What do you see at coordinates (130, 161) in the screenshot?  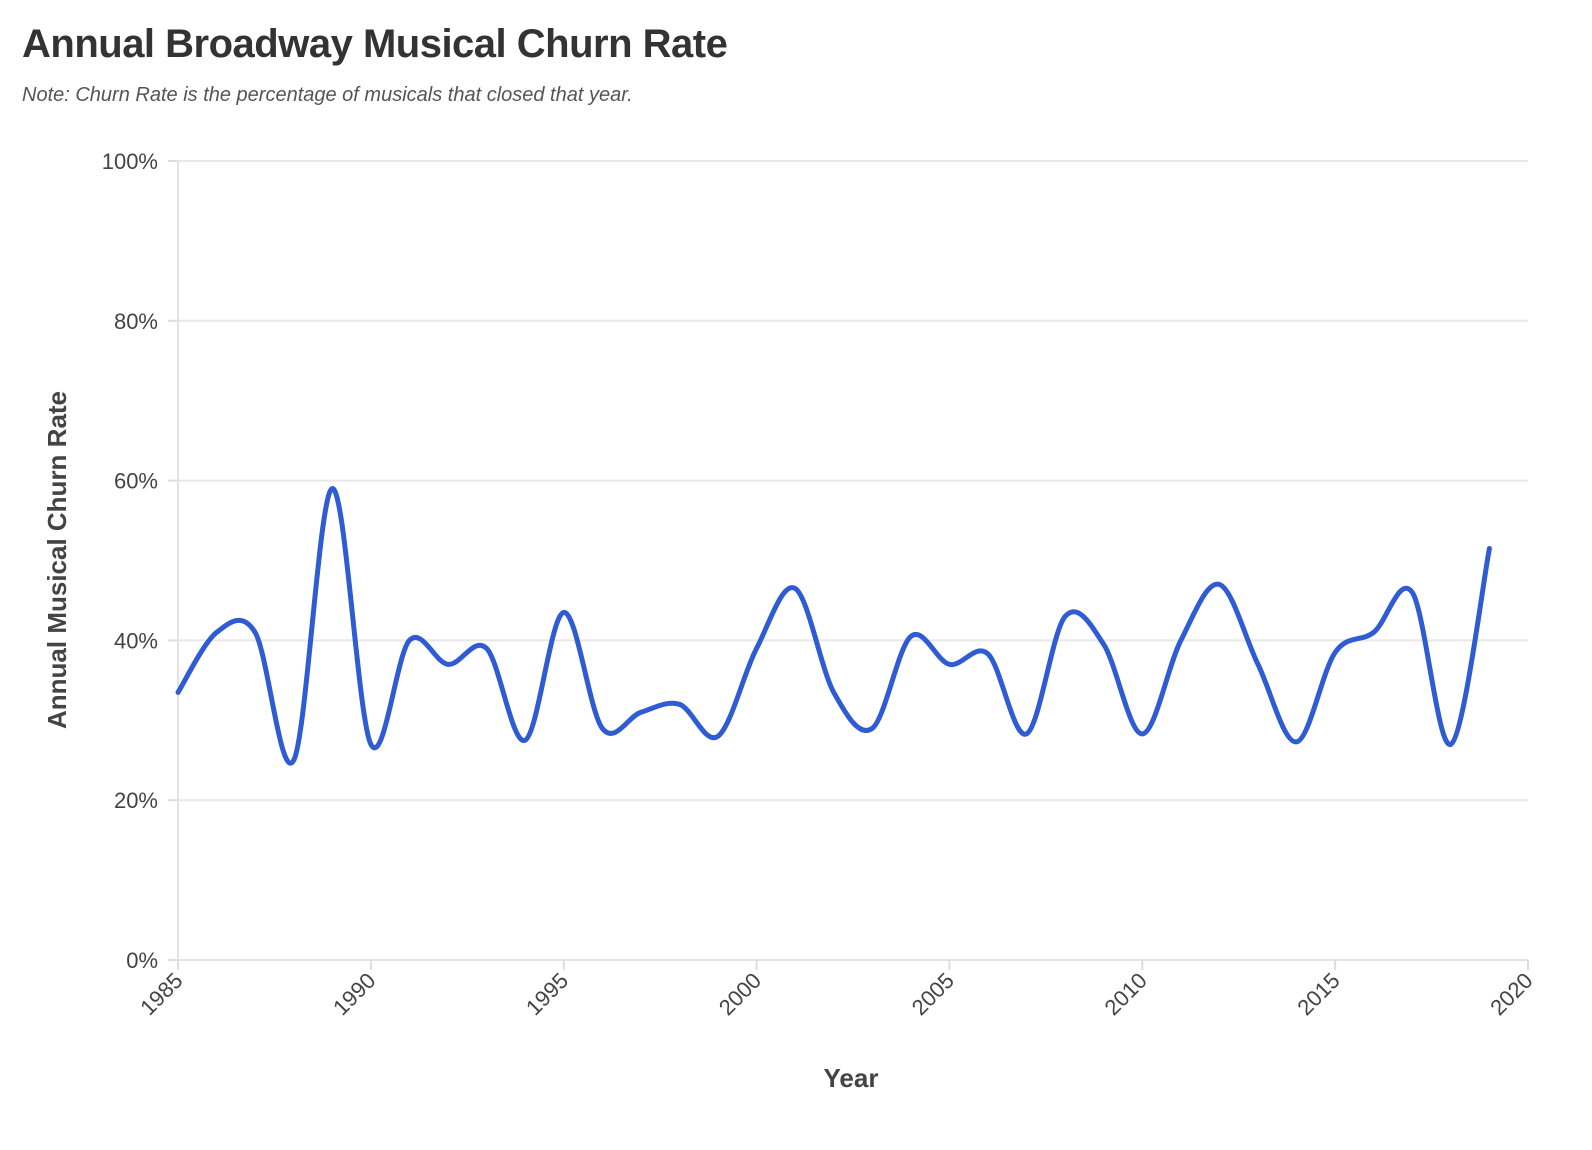 I see `y-tick-label: 100%` at bounding box center [130, 161].